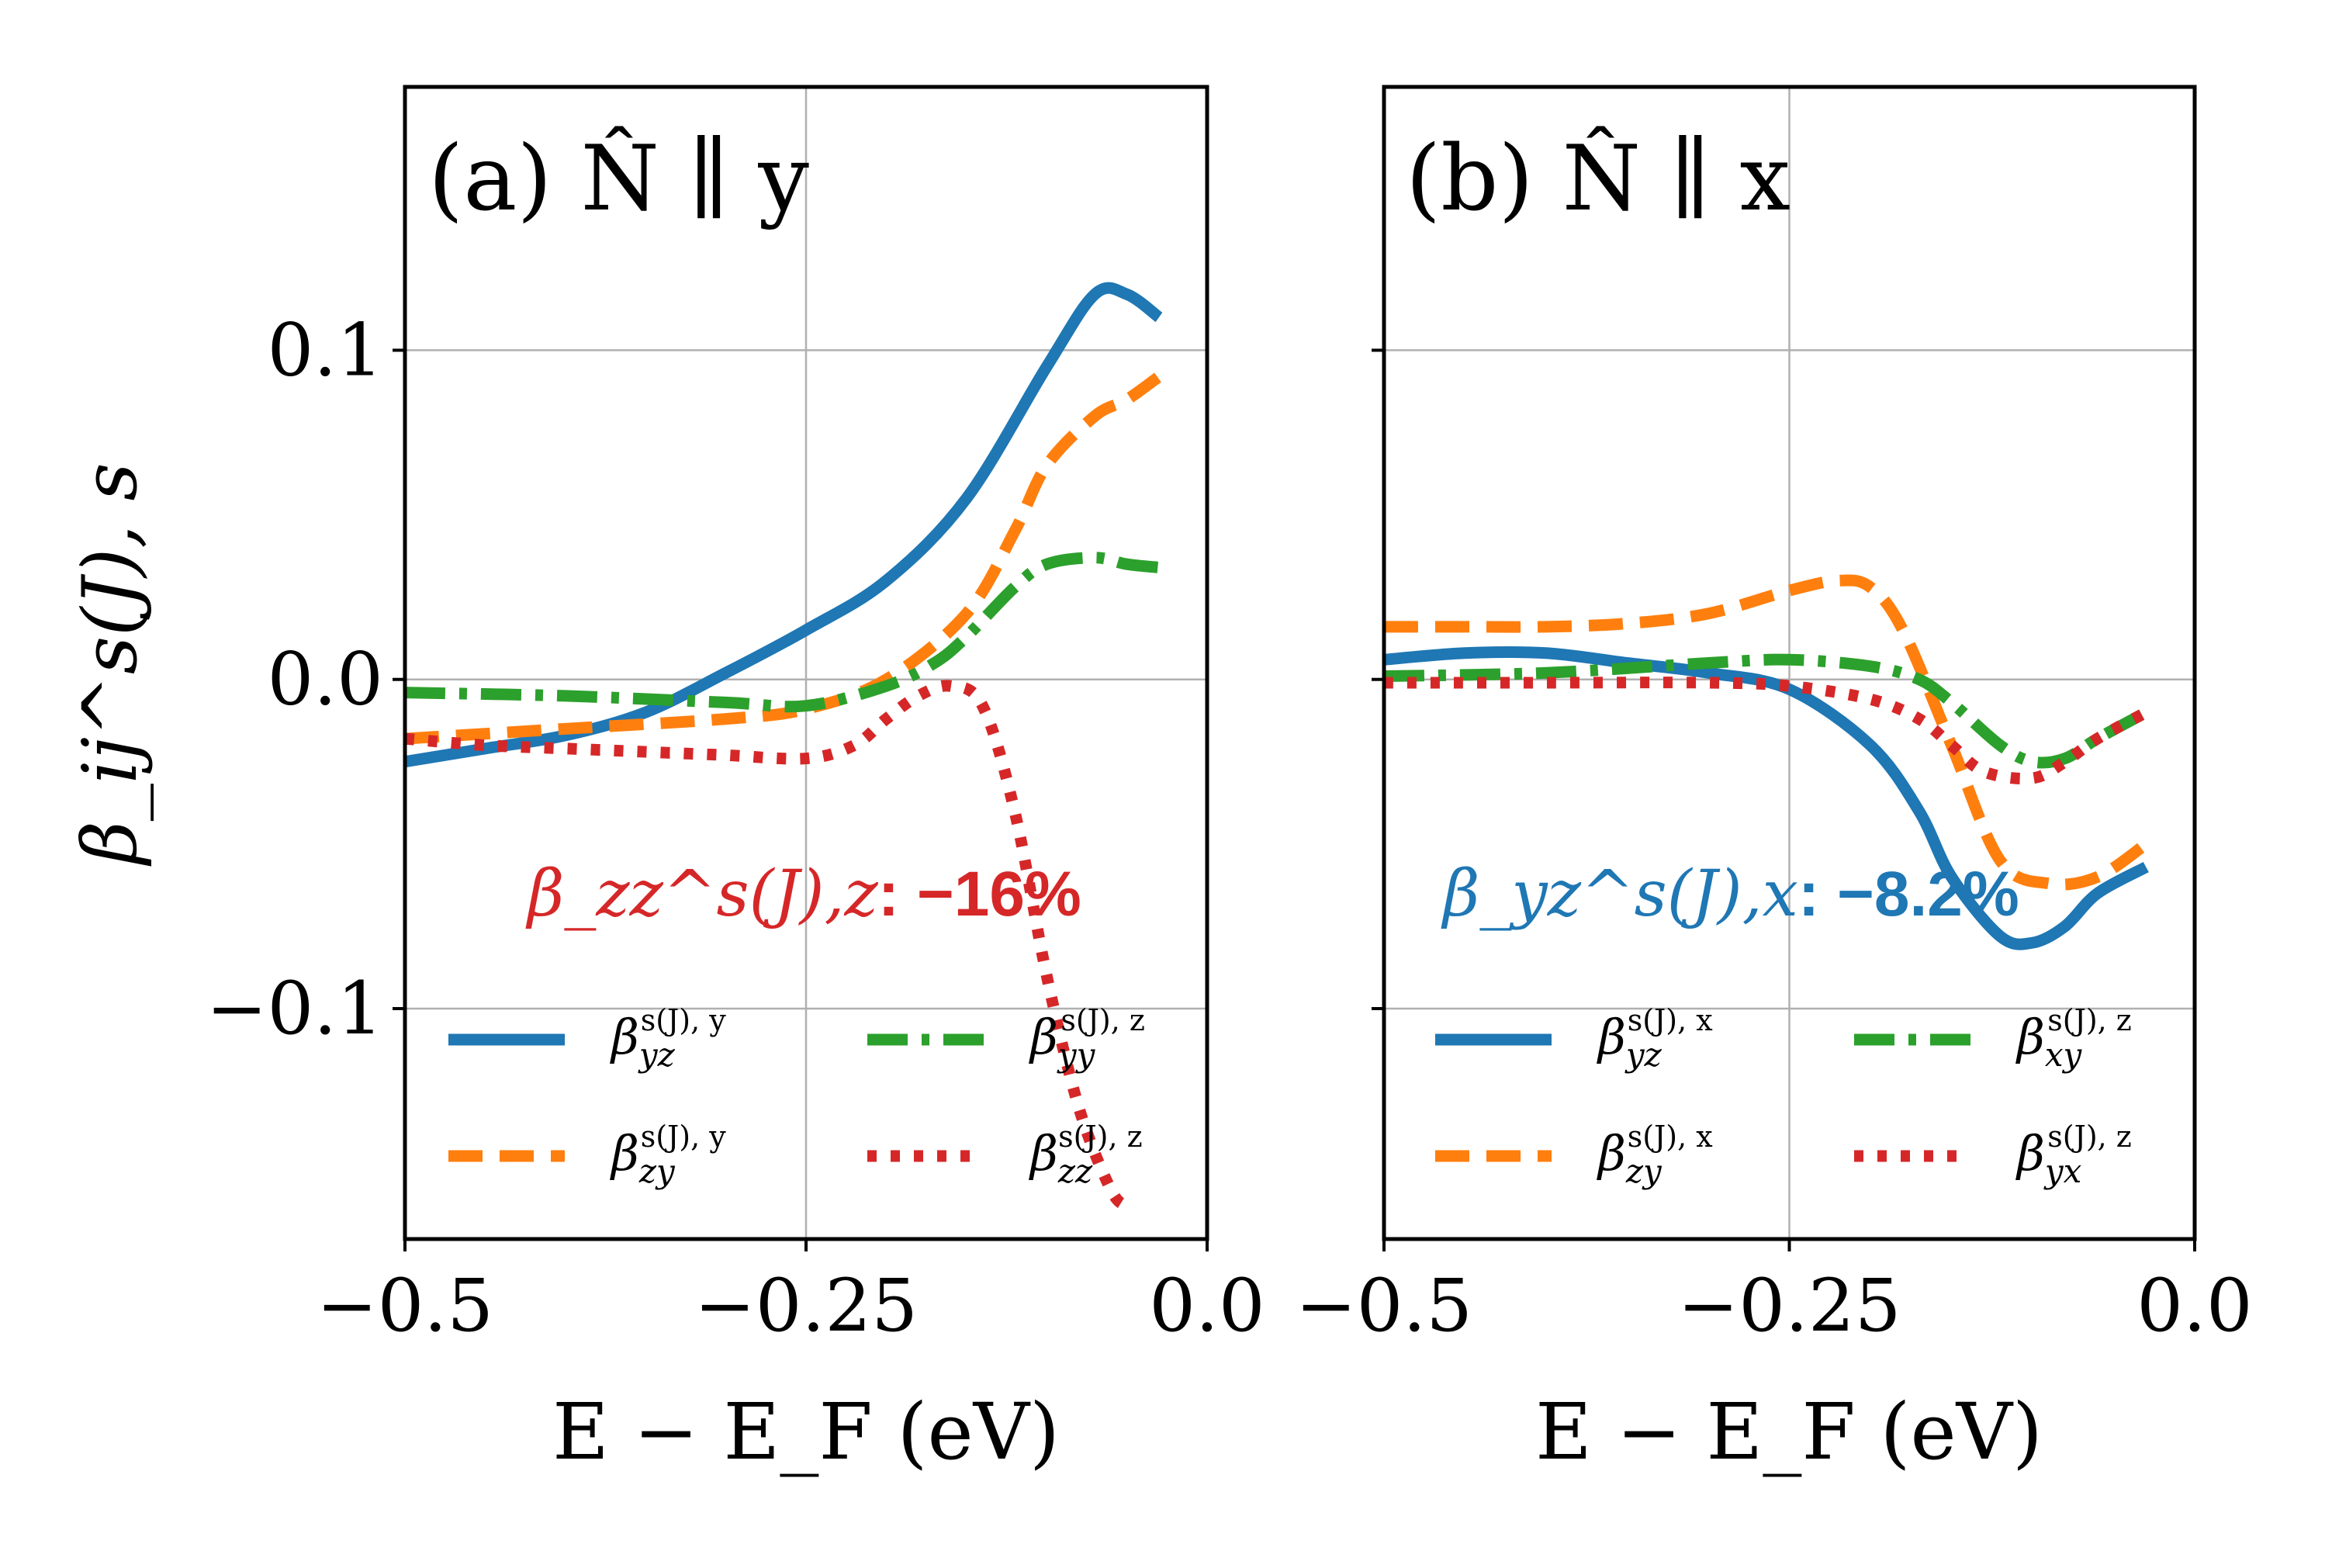 The image size is (2332, 1568). Describe the element at coordinates (782, 633) in the screenshot. I see `series-line-a-yy-dashdot` at that location.